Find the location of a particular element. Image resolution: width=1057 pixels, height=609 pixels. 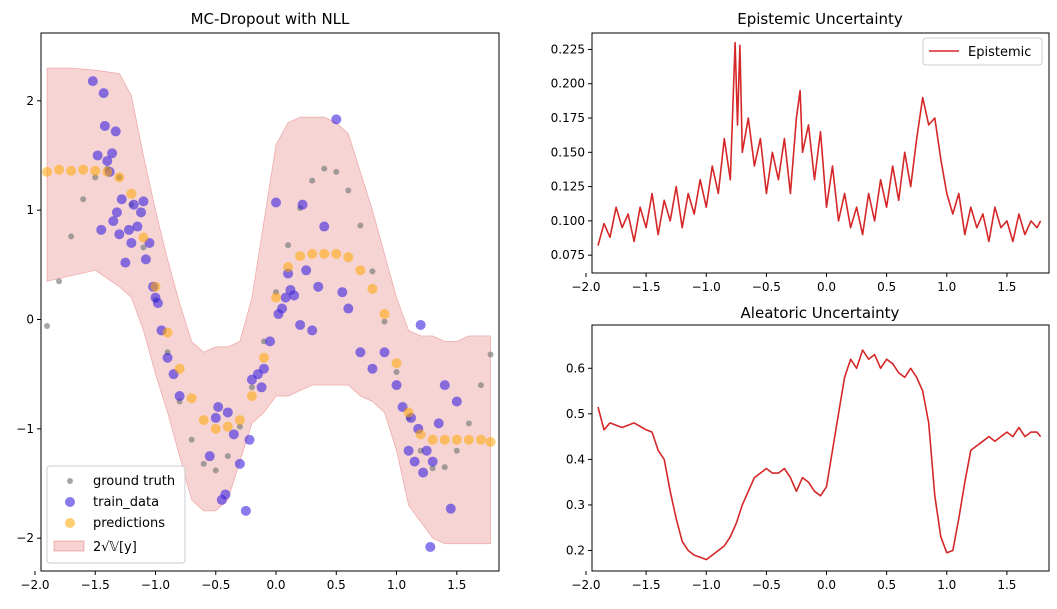

y-tick-label: −2 is located at coordinates (25, 538).